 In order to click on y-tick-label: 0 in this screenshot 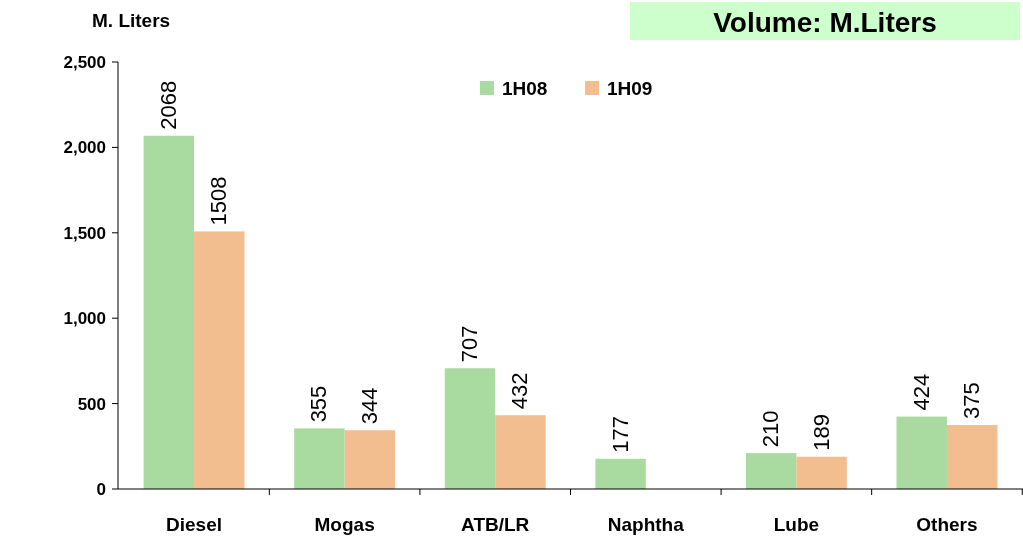, I will do `click(101, 489)`.